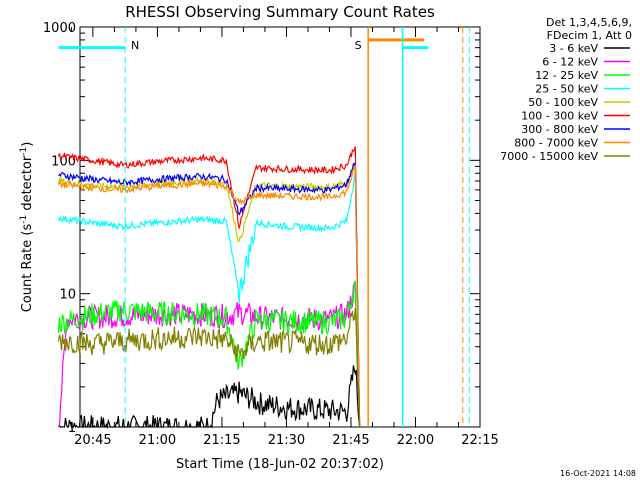  Describe the element at coordinates (589, 22) in the screenshot. I see `legend-header-line: Det 1,3,4,5,6,9,` at that location.